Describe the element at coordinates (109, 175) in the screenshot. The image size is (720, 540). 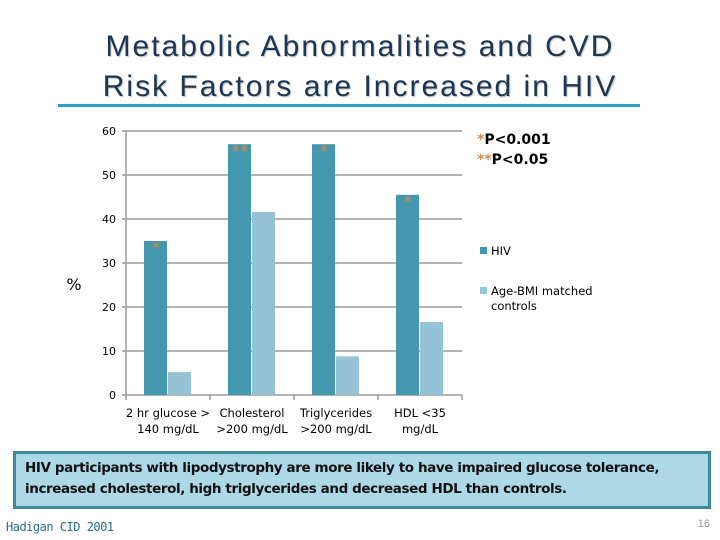
I see `y-tick-label: 50` at that location.